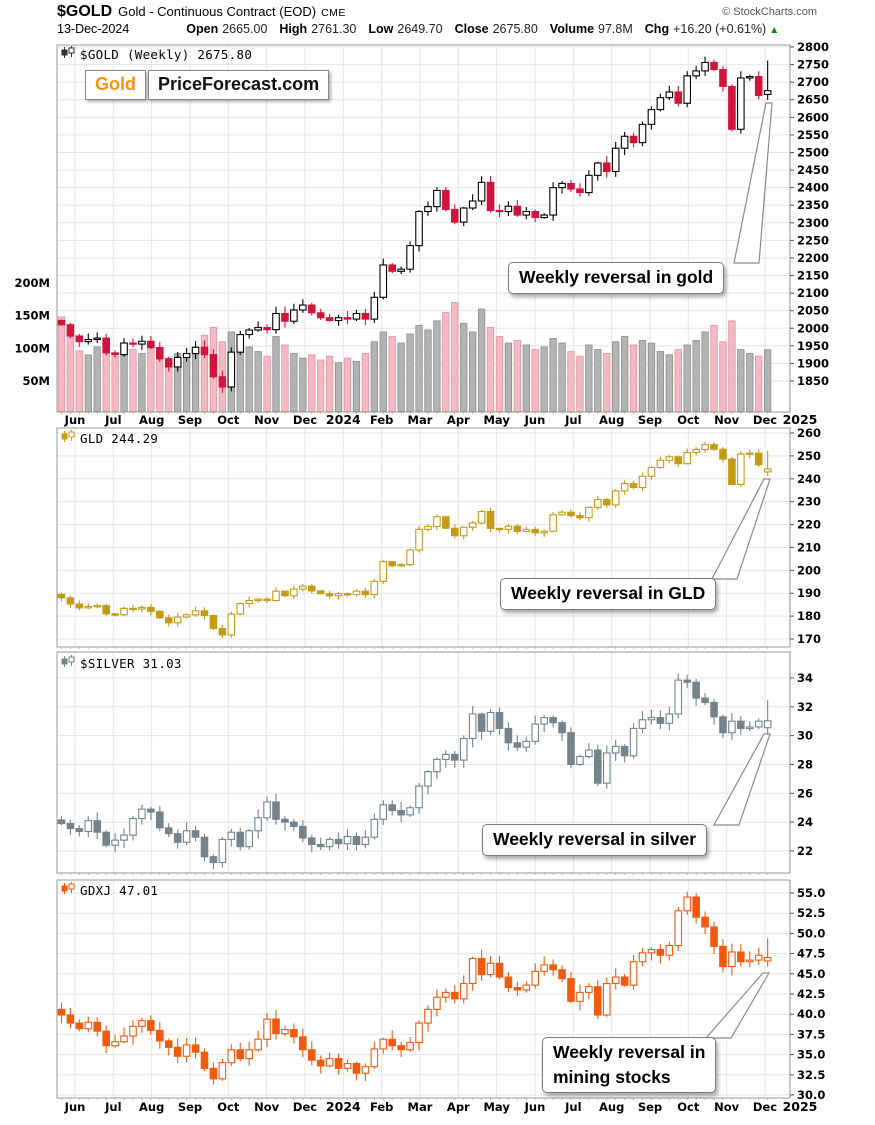 This screenshot has width=875, height=1125. I want to click on chg-label: Chg, so click(657, 29).